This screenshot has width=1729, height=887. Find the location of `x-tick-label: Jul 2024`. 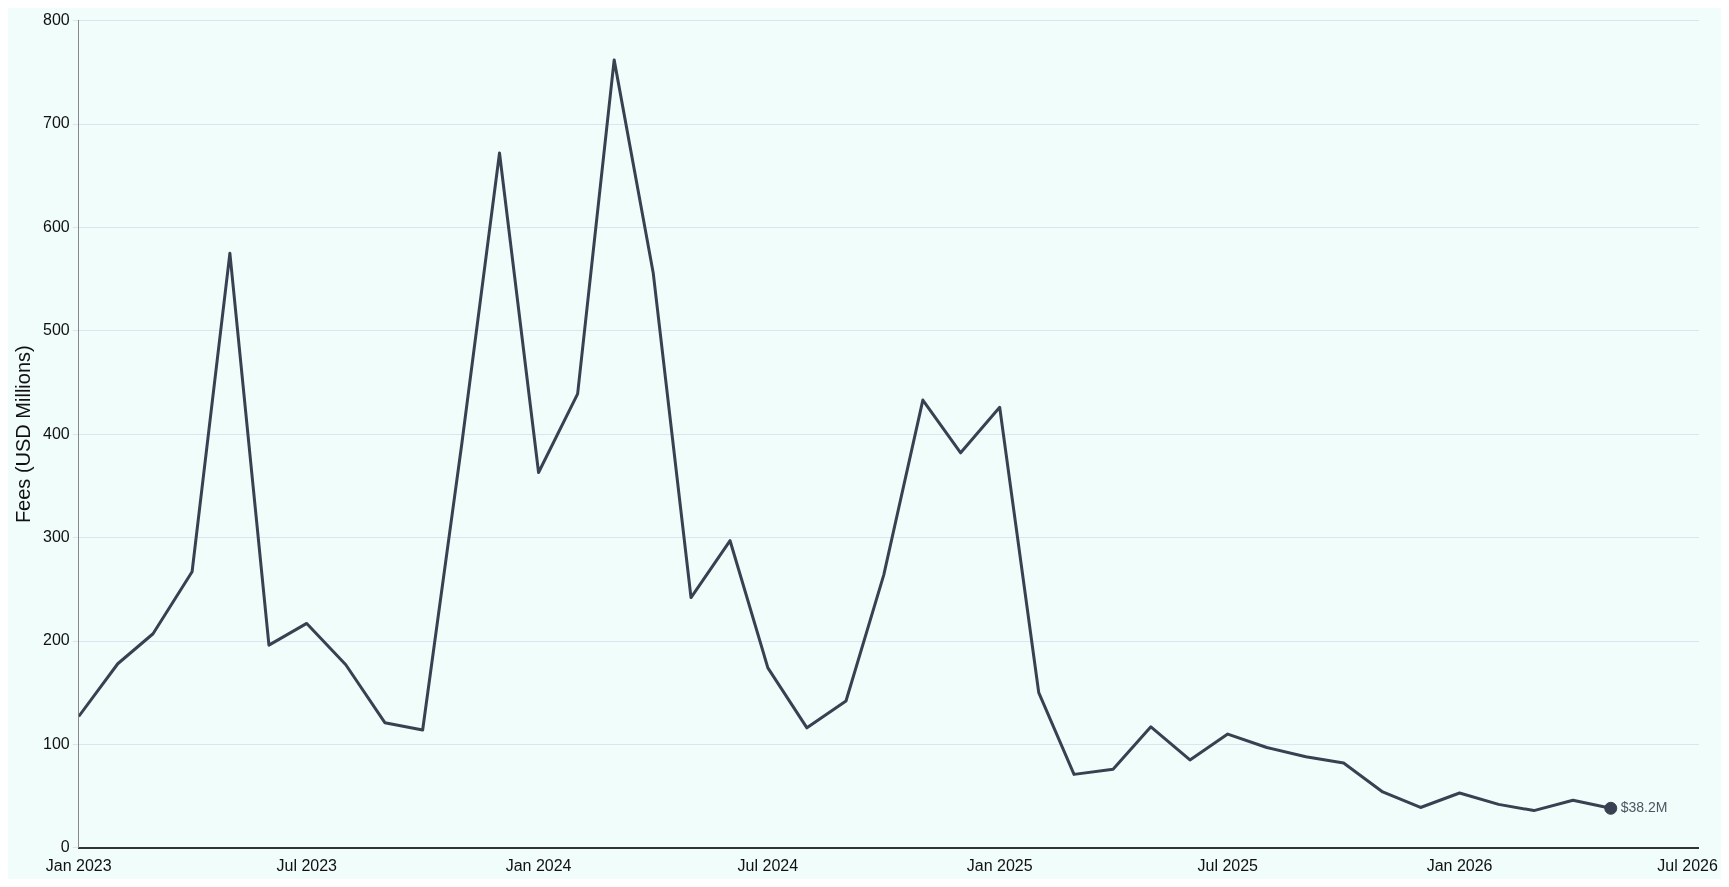

x-tick-label: Jul 2024 is located at coordinates (768, 865).